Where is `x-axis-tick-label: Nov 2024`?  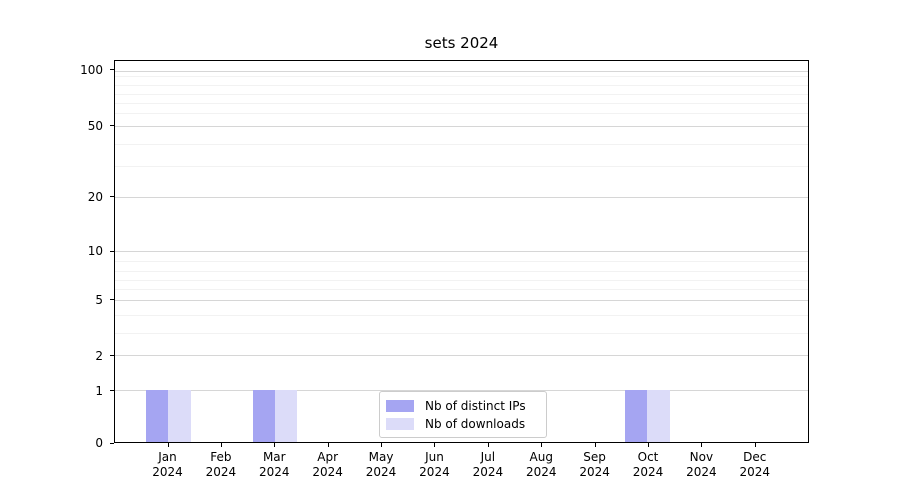
x-axis-tick-label: Nov 2024 is located at coordinates (701, 464).